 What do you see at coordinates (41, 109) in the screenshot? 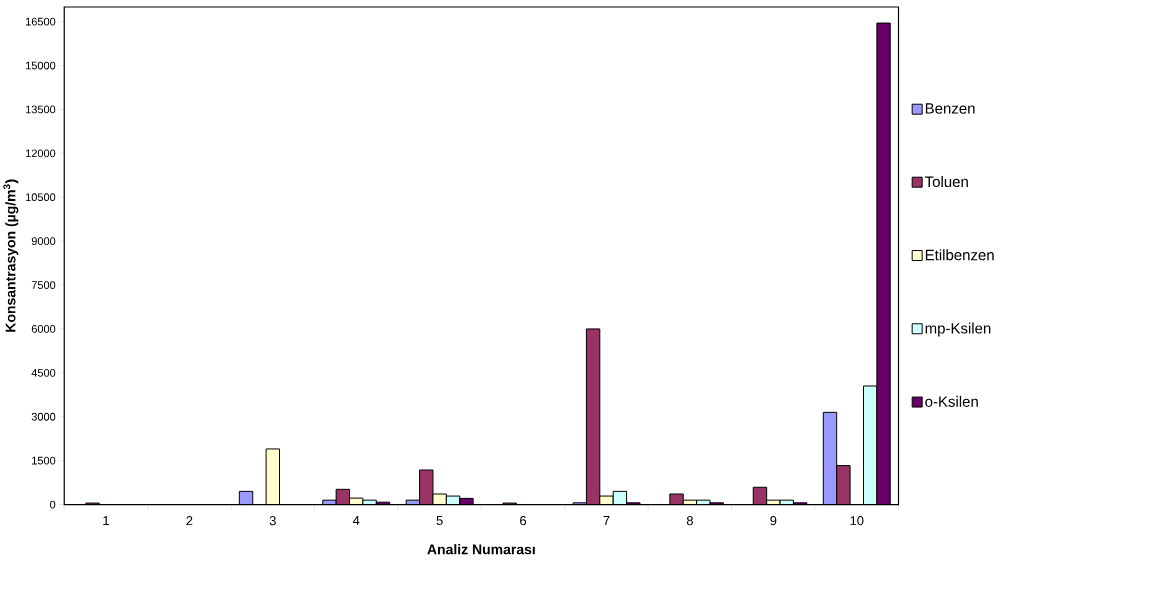
I see `y-tick-label: 13500` at bounding box center [41, 109].